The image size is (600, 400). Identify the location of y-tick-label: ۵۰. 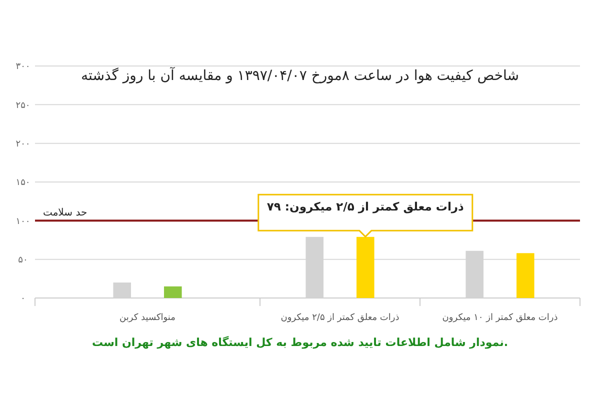
(23, 260).